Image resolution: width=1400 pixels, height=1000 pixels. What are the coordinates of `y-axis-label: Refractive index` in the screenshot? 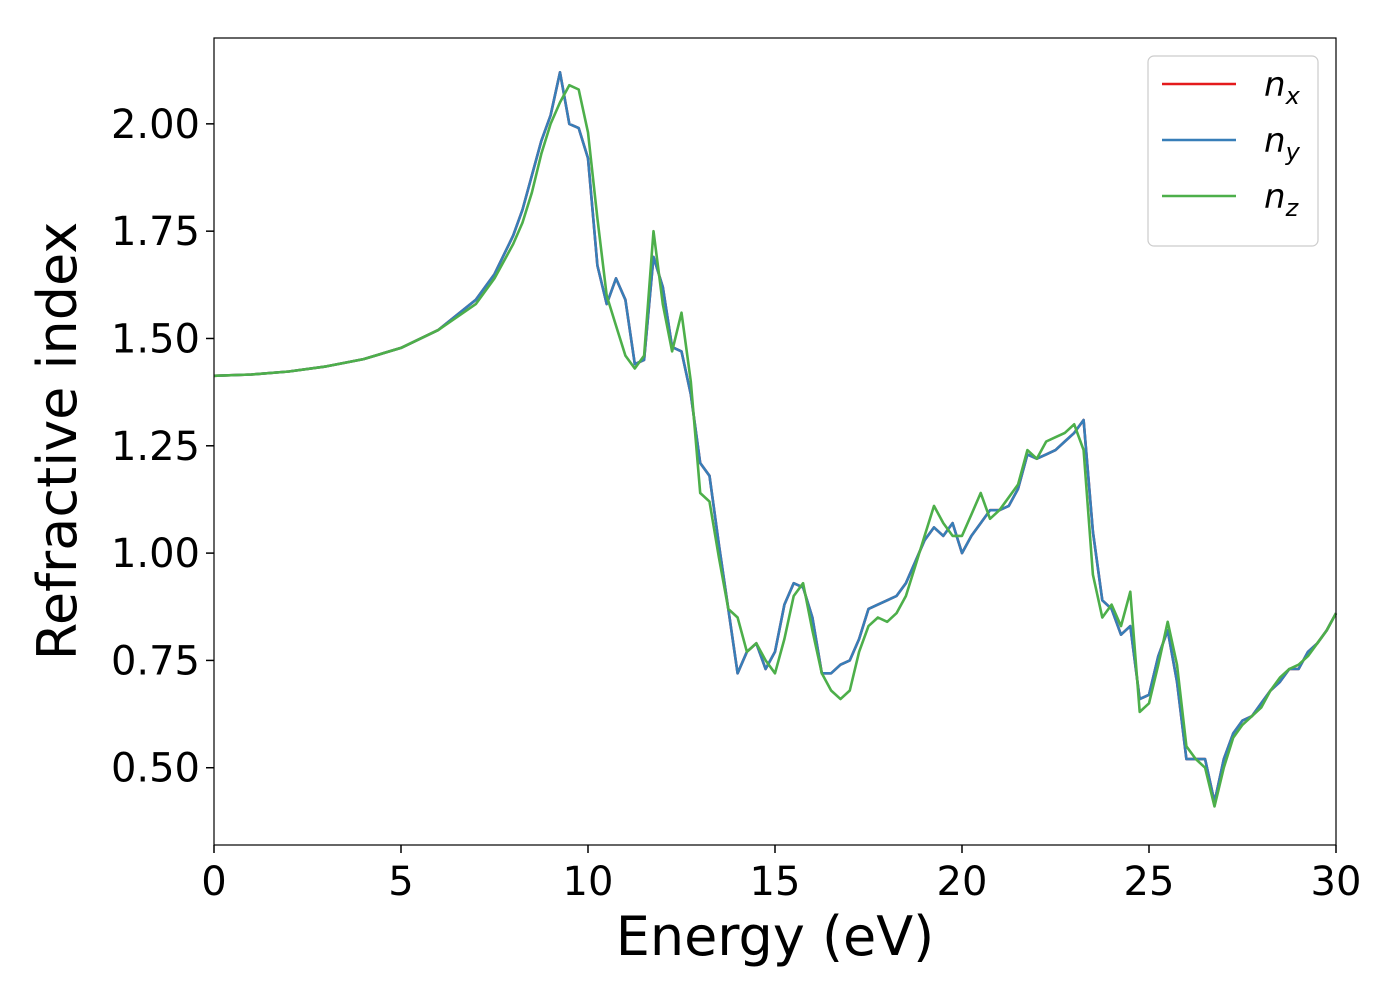 It's located at (57, 441).